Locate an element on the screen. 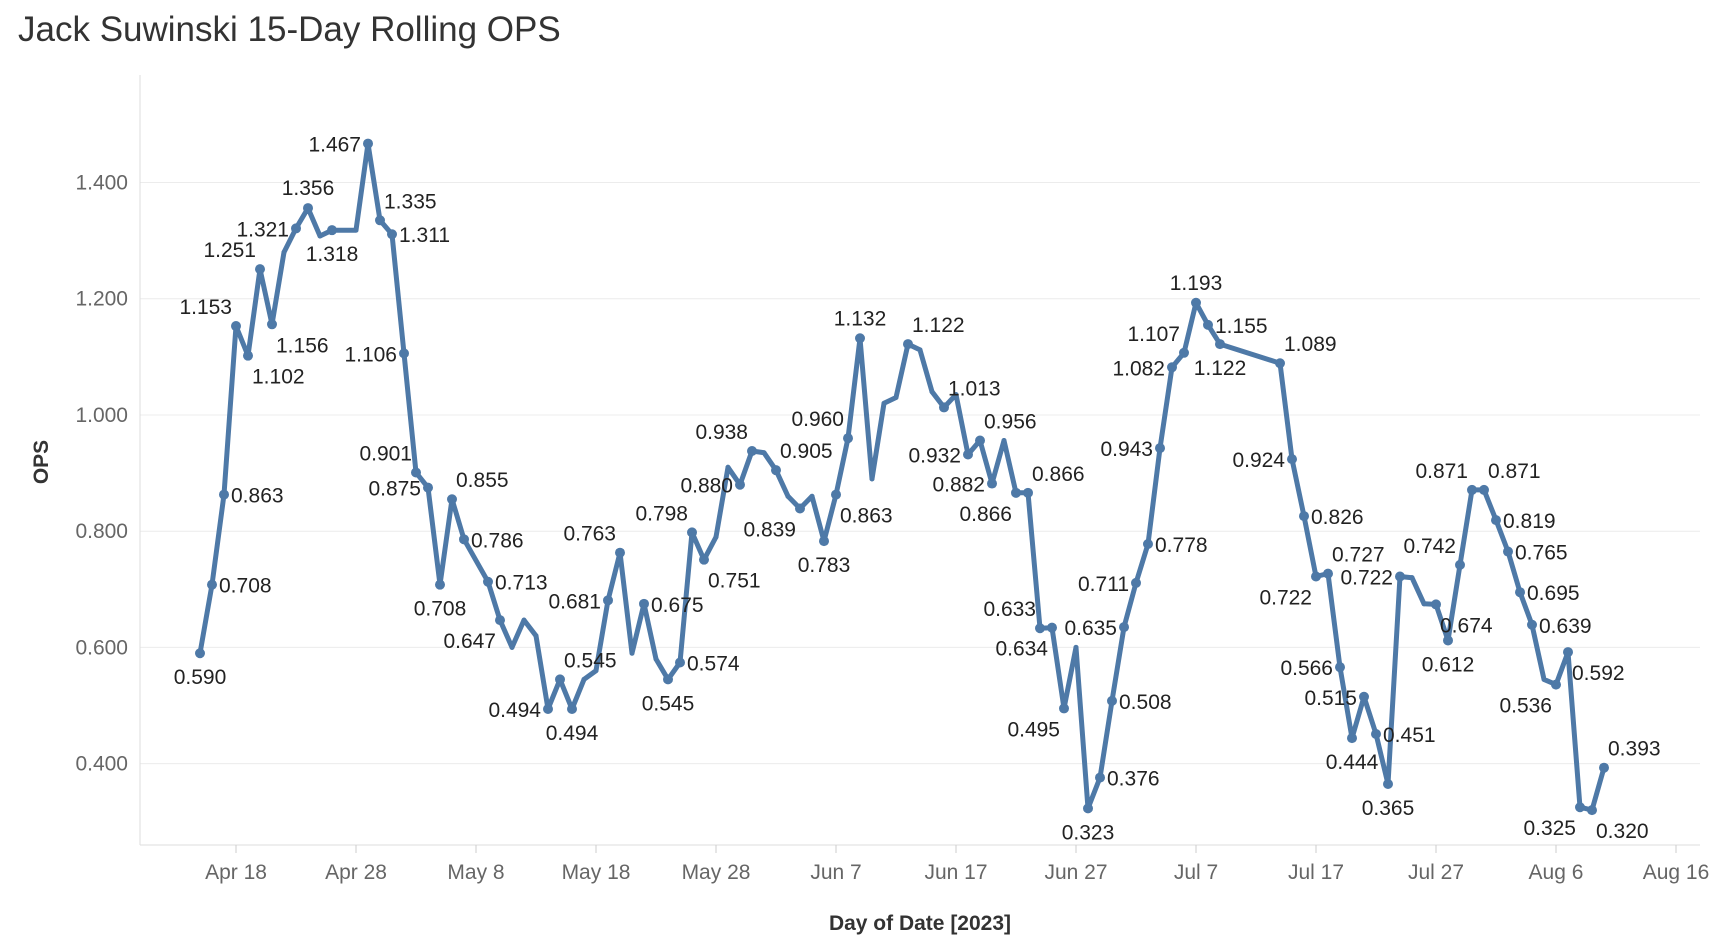 The image size is (1716, 950). data-label: 0.711 is located at coordinates (1103, 584).